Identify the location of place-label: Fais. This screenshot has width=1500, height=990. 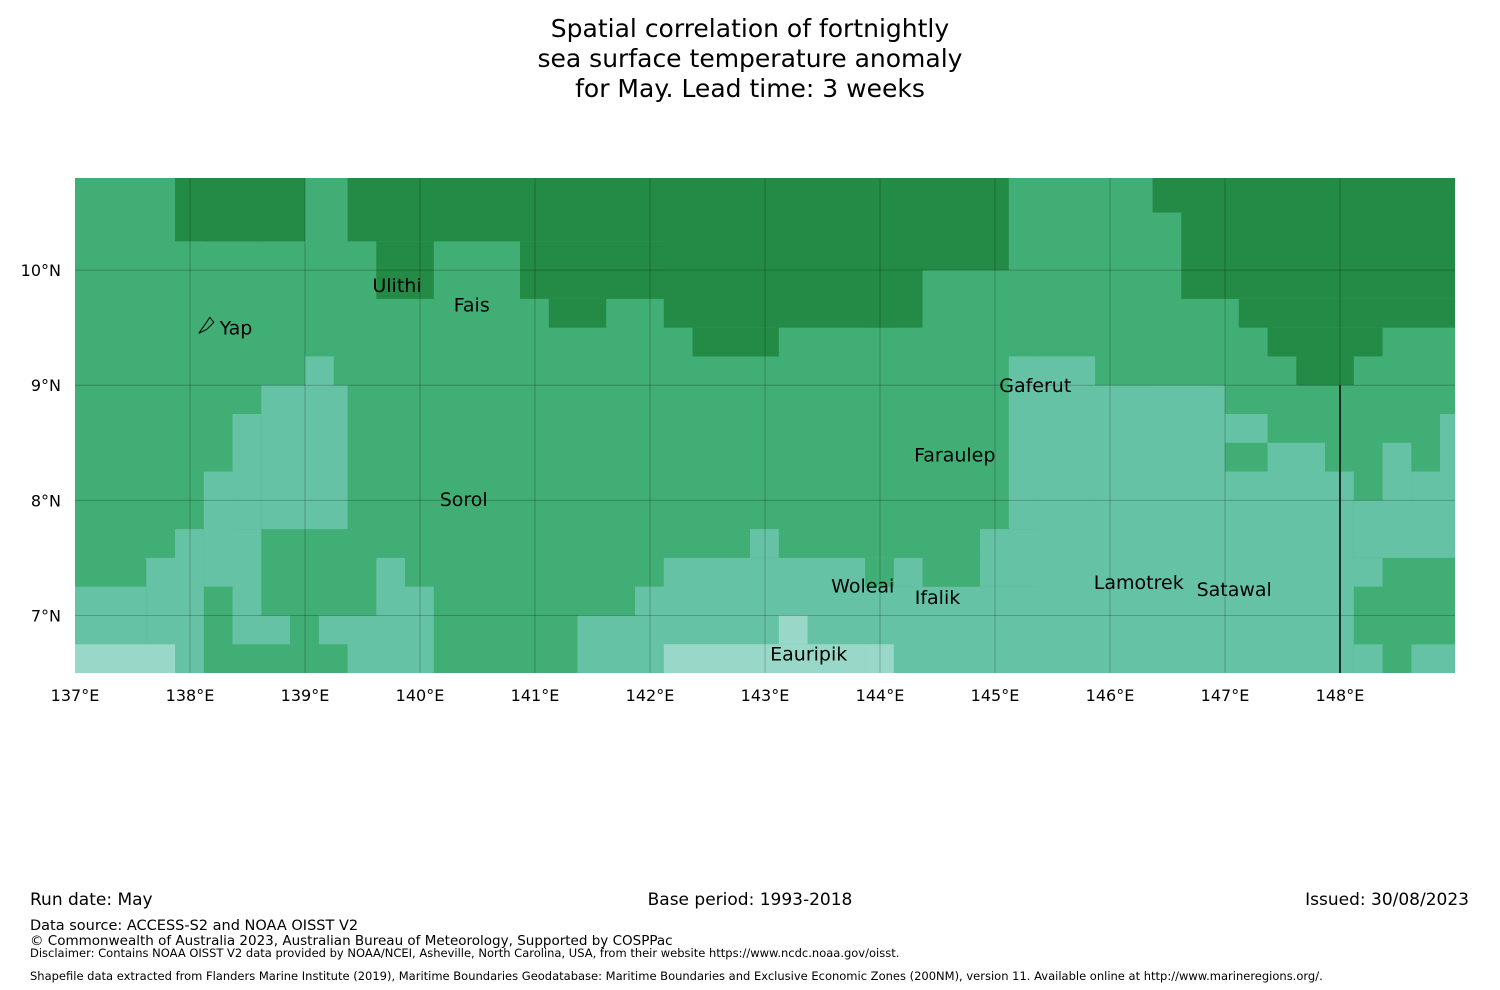
(472, 306).